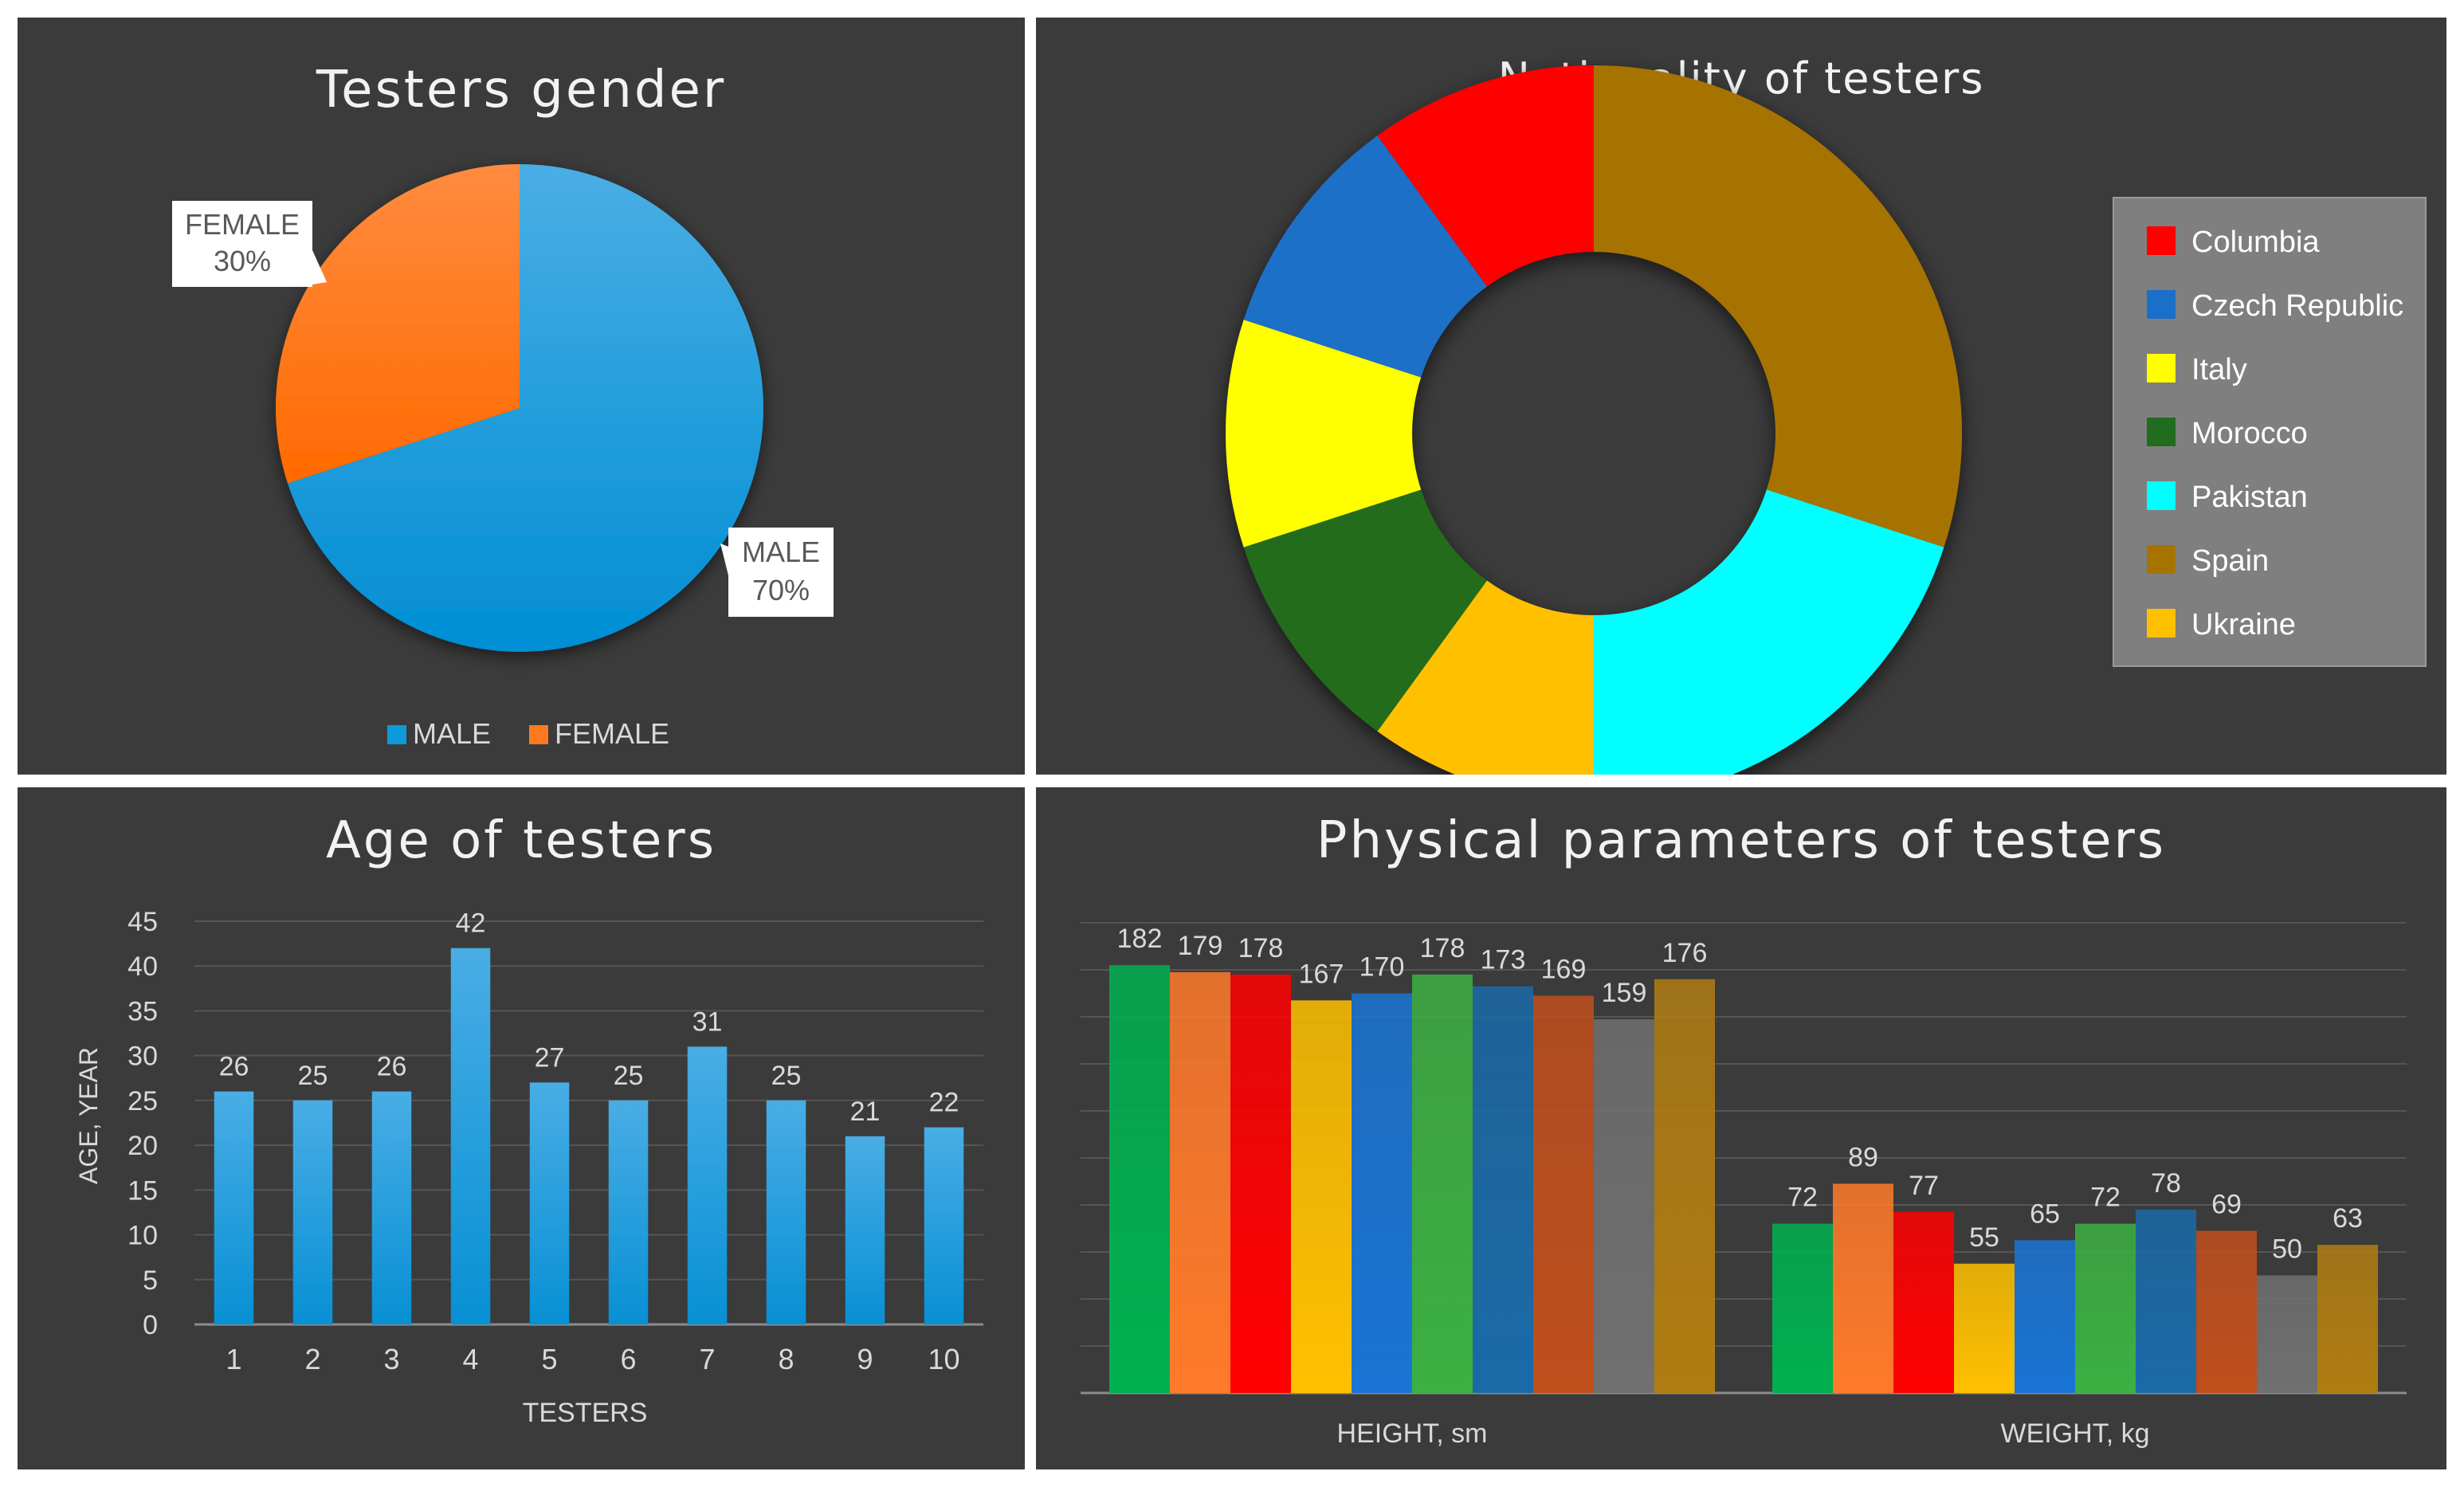  I want to click on legend-female-label: FEMALE, so click(612, 733).